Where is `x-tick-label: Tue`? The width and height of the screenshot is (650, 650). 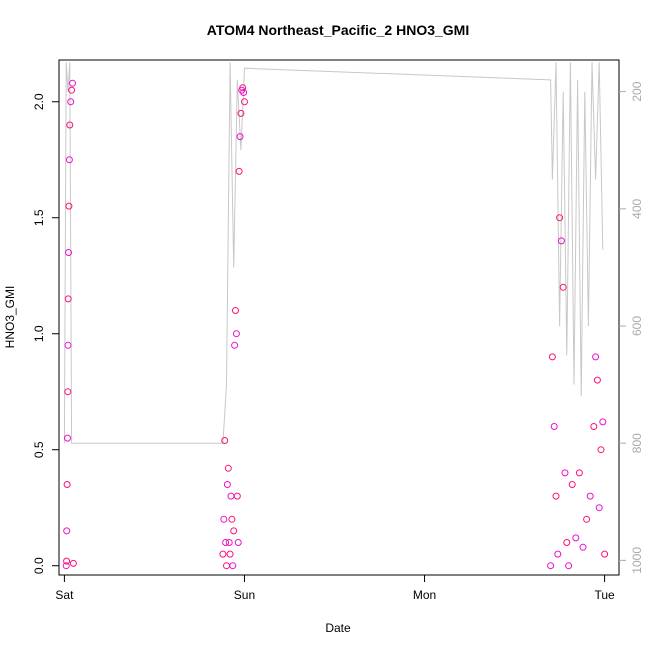
x-tick-label: Tue is located at coordinates (604, 595).